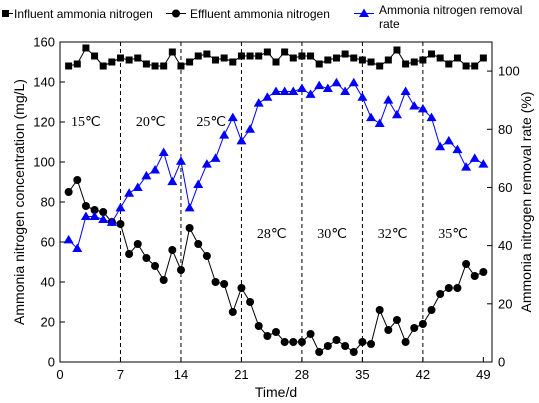 Image resolution: width=539 pixels, height=403 pixels. I want to click on left-y-axis-ticks: 0 20 40 60 80 100 120 140 160, so click(49, 202).